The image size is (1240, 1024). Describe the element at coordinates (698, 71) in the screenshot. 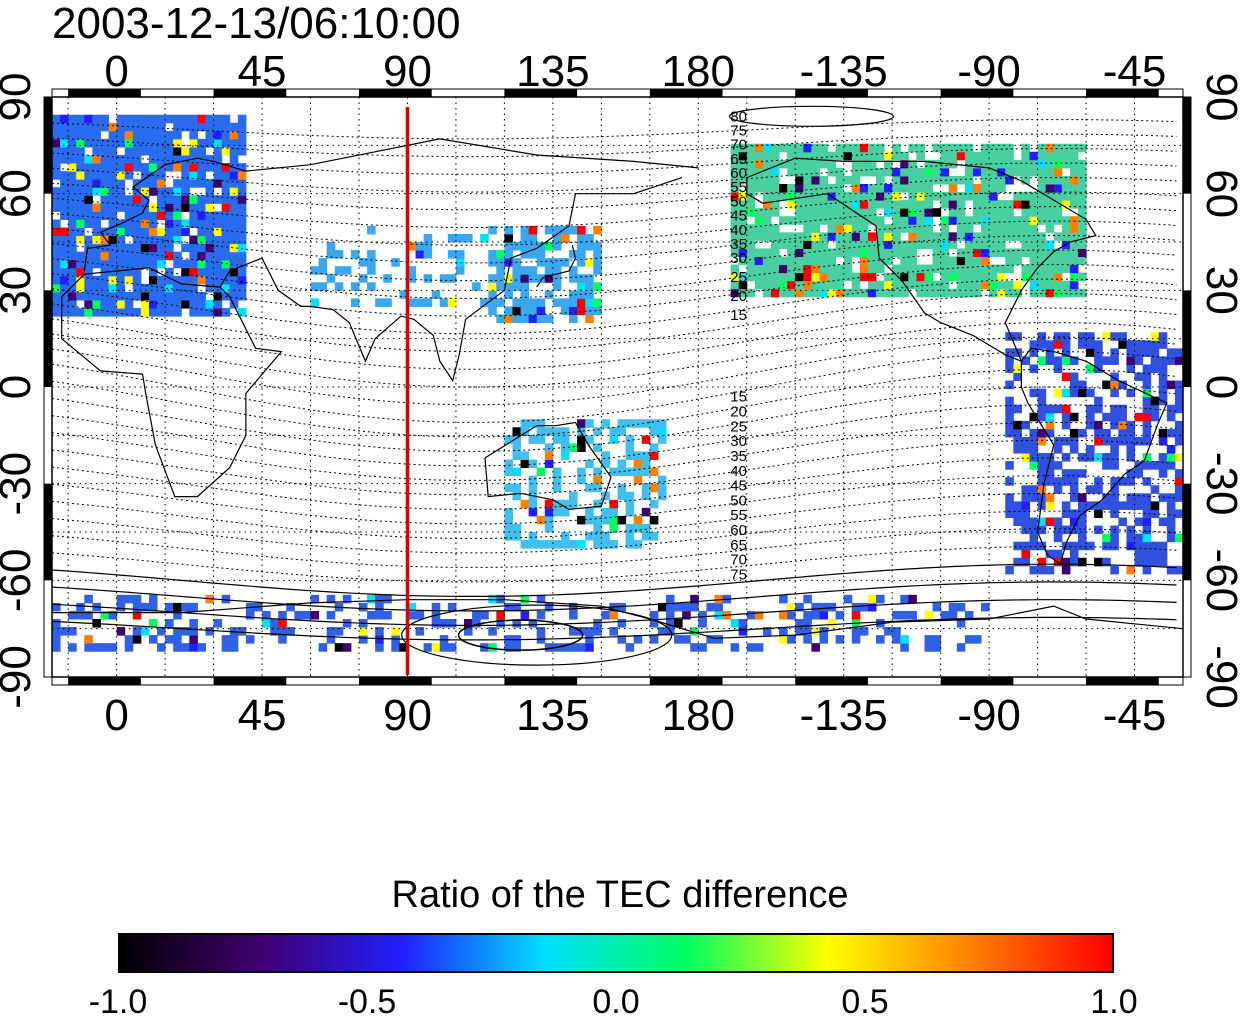

I see `top-lon-tick-label: 180` at that location.